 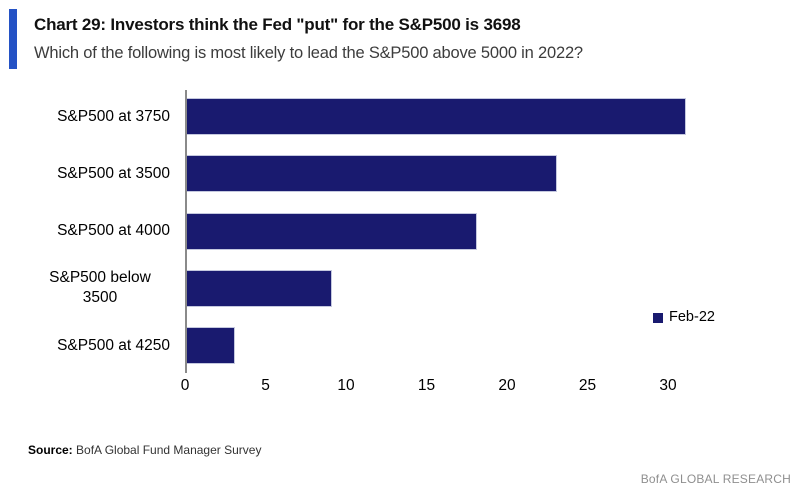 I want to click on x-tick-label: 20, so click(x=507, y=385).